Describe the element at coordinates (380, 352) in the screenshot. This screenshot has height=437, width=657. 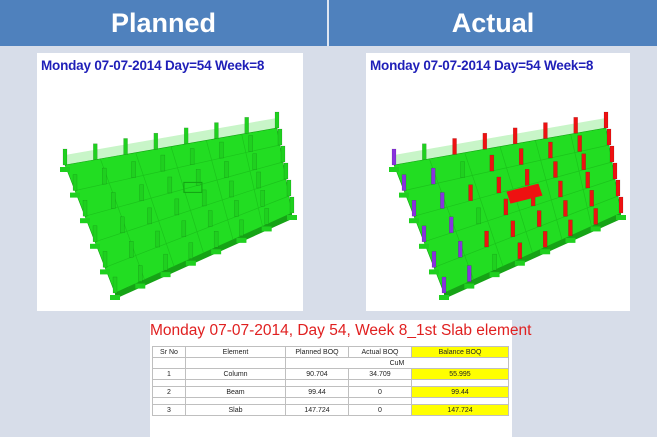
I see `col-header-actual: Actual BOQ` at that location.